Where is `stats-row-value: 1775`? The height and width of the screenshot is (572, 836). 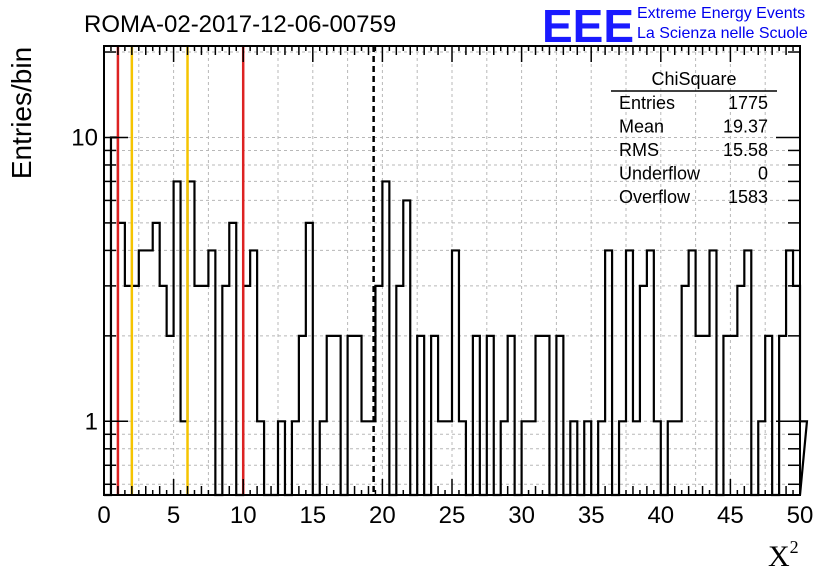 stats-row-value: 1775 is located at coordinates (748, 103).